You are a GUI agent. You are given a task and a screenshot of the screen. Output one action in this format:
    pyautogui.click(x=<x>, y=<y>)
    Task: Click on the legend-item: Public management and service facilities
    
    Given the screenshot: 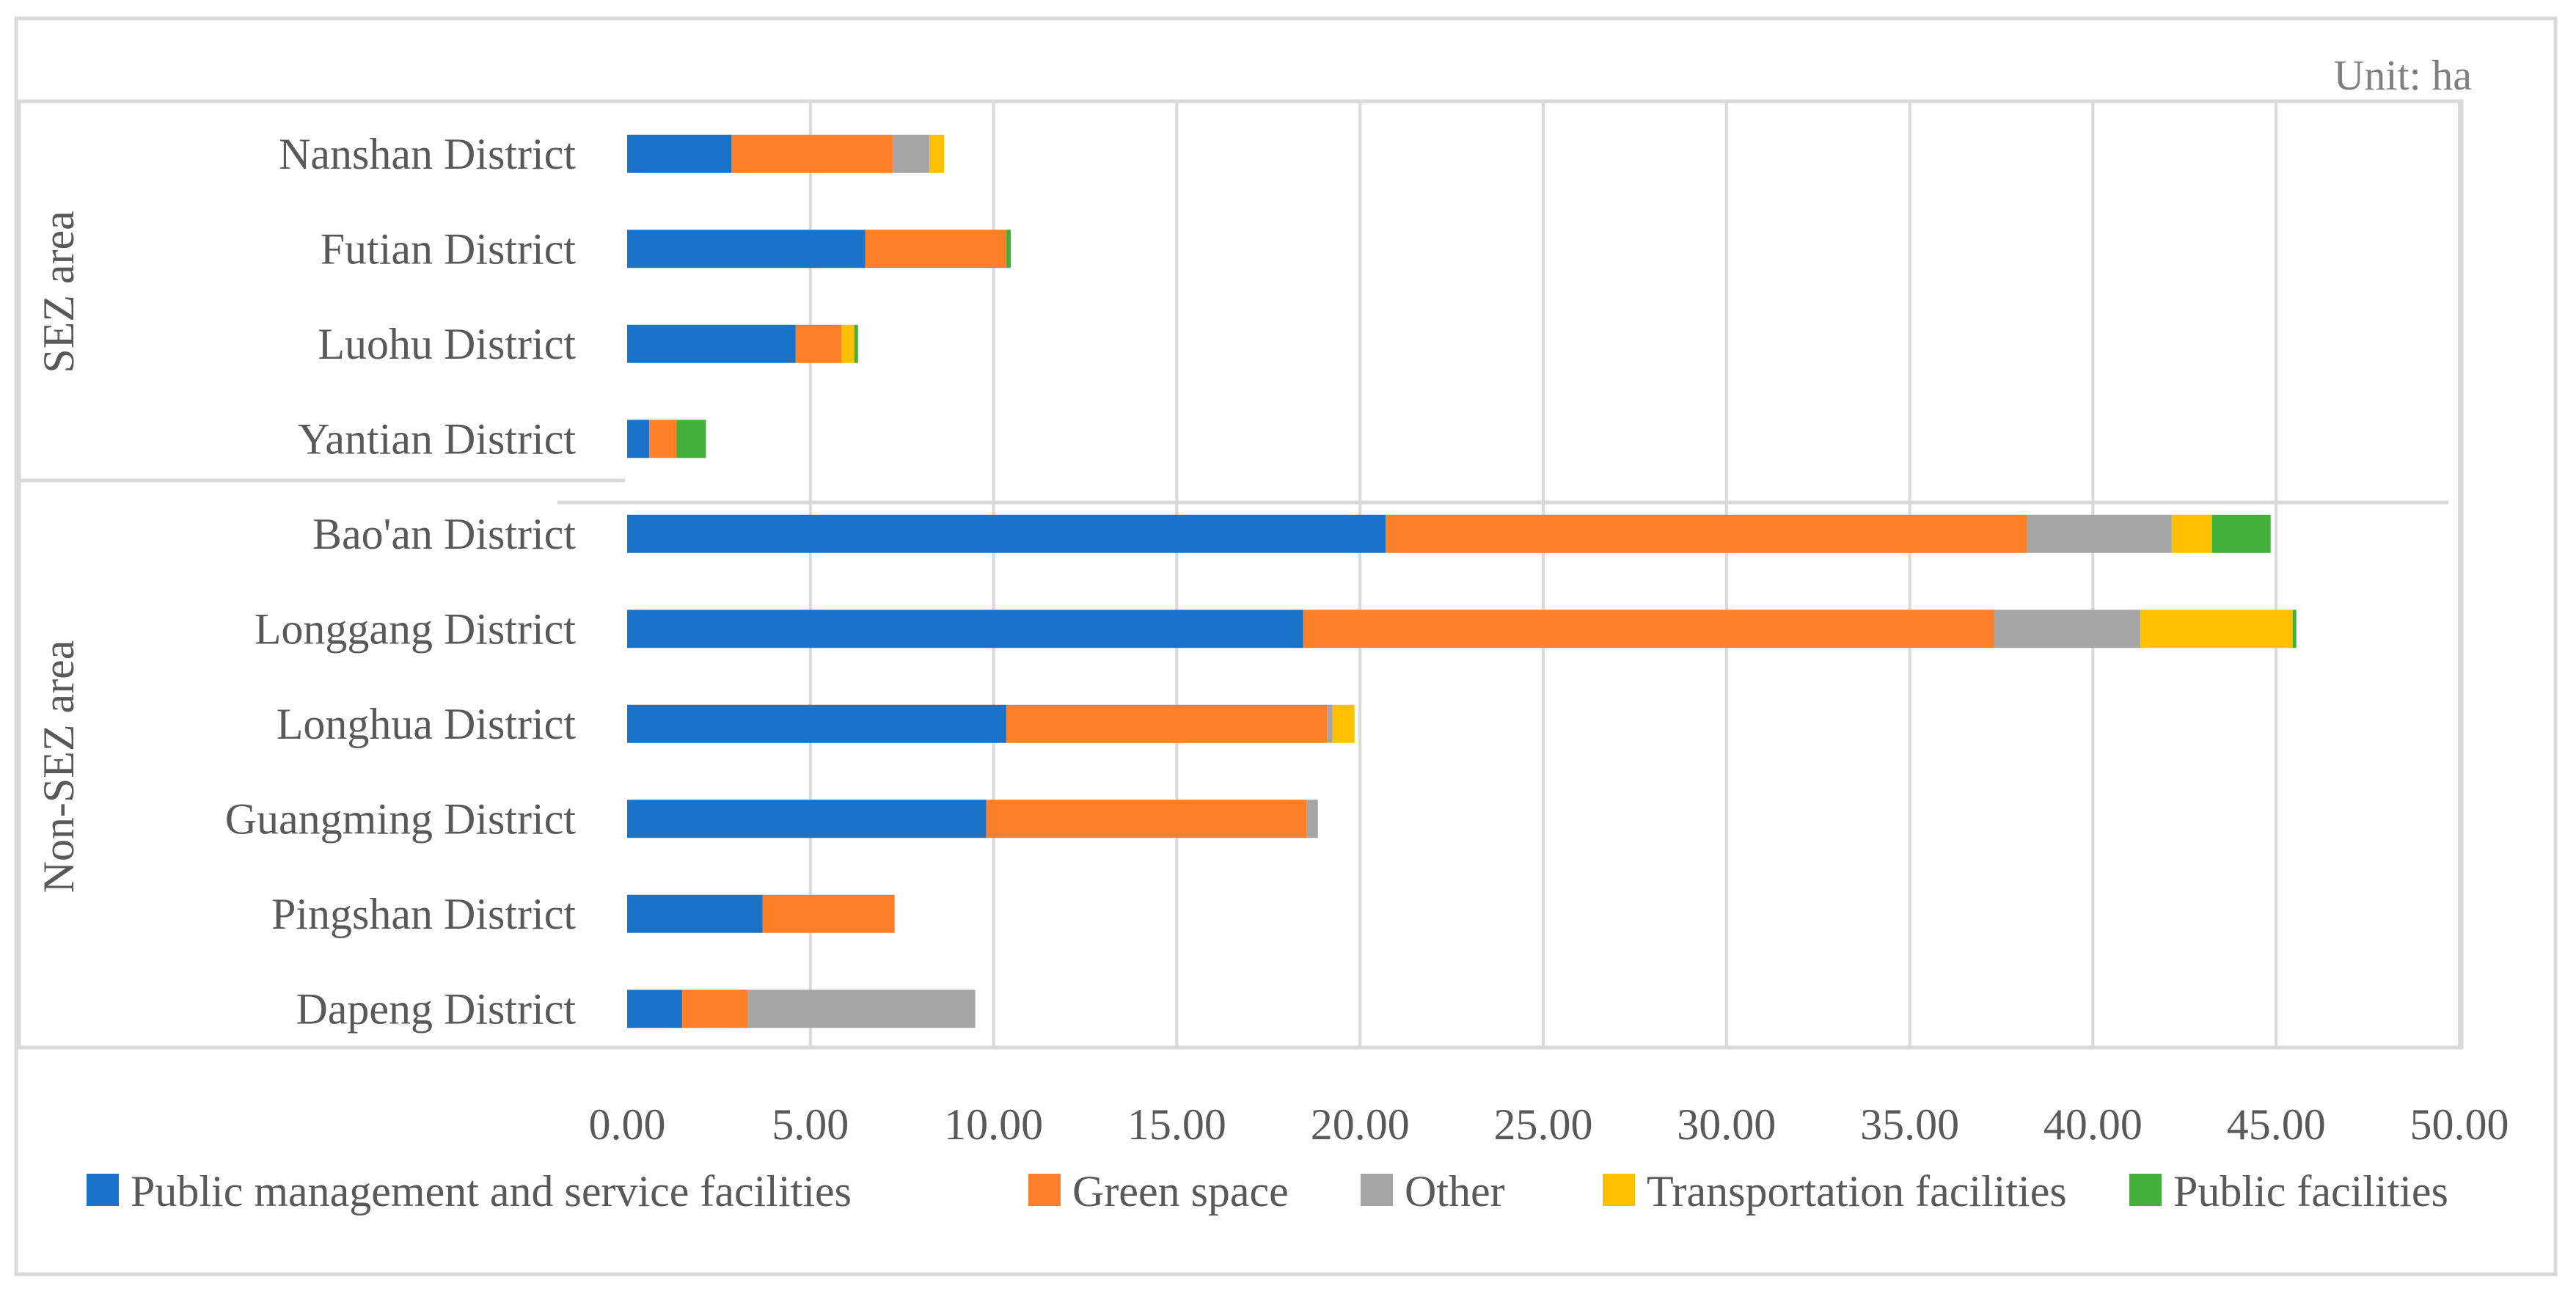 What is the action you would take?
    pyautogui.click(x=470, y=1191)
    